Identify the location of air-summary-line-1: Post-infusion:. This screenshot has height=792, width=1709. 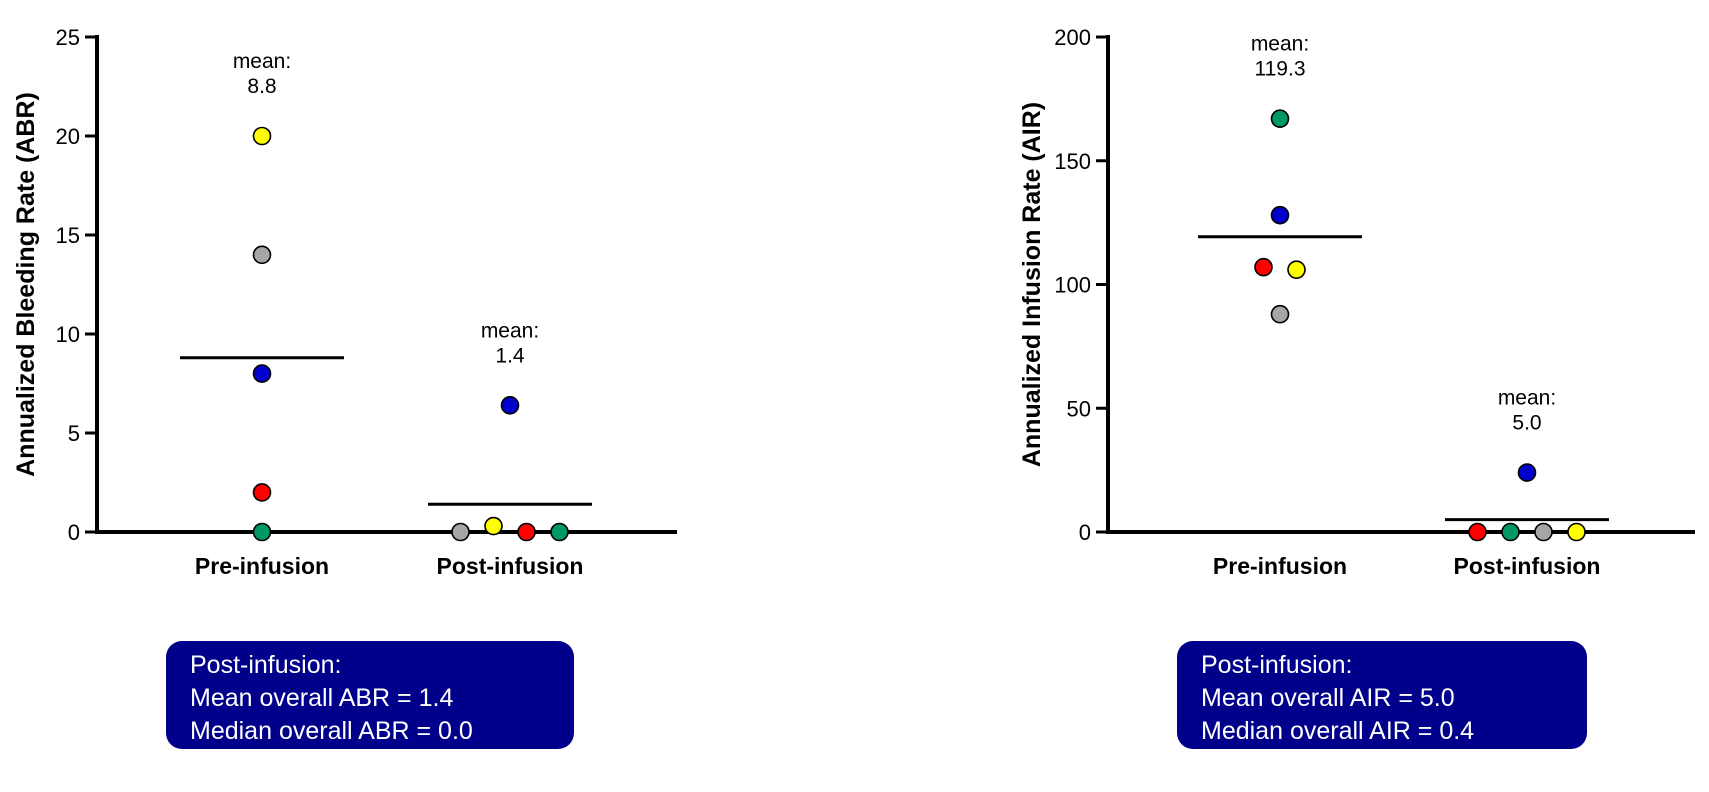
(1277, 665).